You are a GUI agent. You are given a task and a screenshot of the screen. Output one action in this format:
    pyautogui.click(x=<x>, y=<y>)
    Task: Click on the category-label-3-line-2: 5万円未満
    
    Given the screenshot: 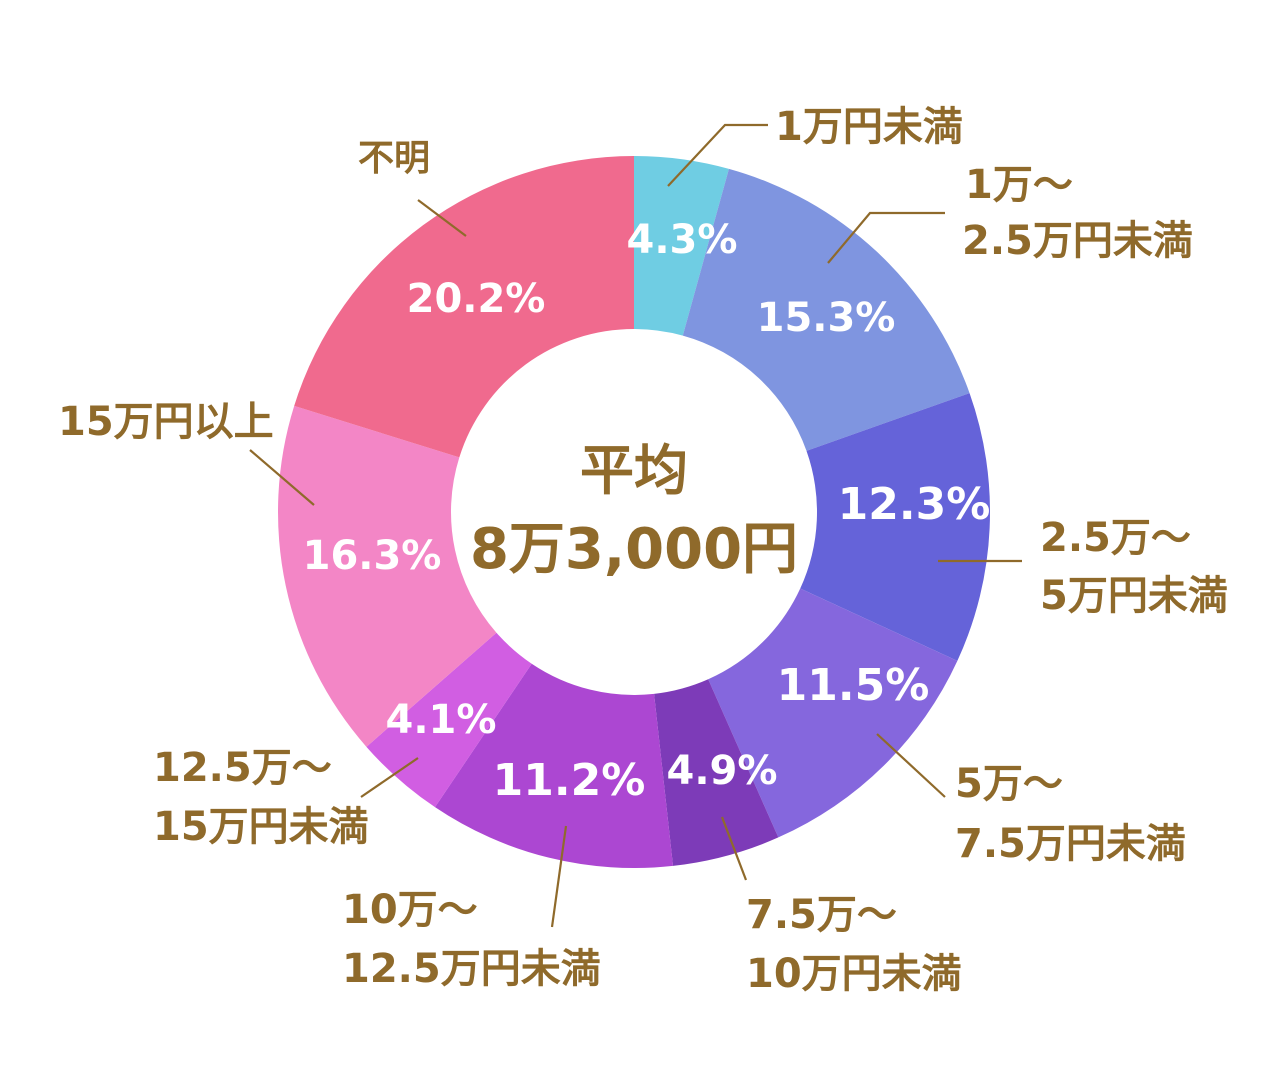 What is the action you would take?
    pyautogui.click(x=1134, y=596)
    